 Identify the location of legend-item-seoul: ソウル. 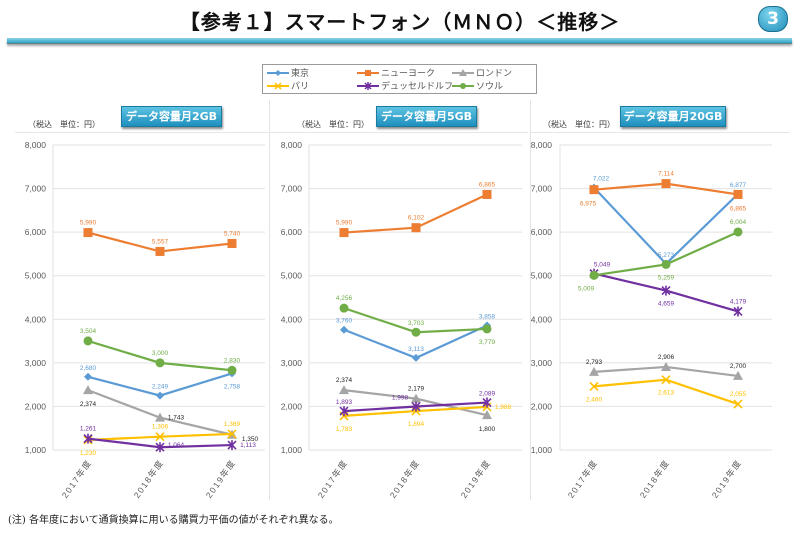
(477, 85).